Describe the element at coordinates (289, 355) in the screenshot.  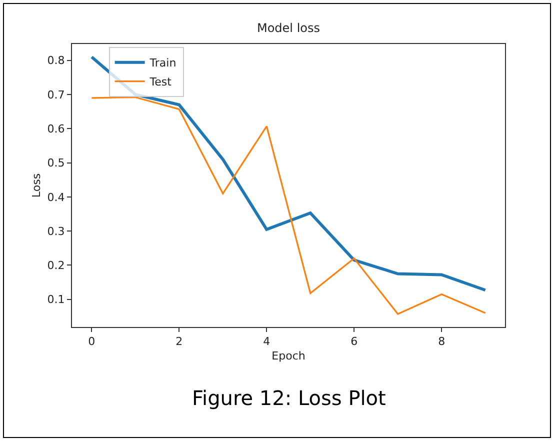
I see `x-axis-title: Epoch` at that location.